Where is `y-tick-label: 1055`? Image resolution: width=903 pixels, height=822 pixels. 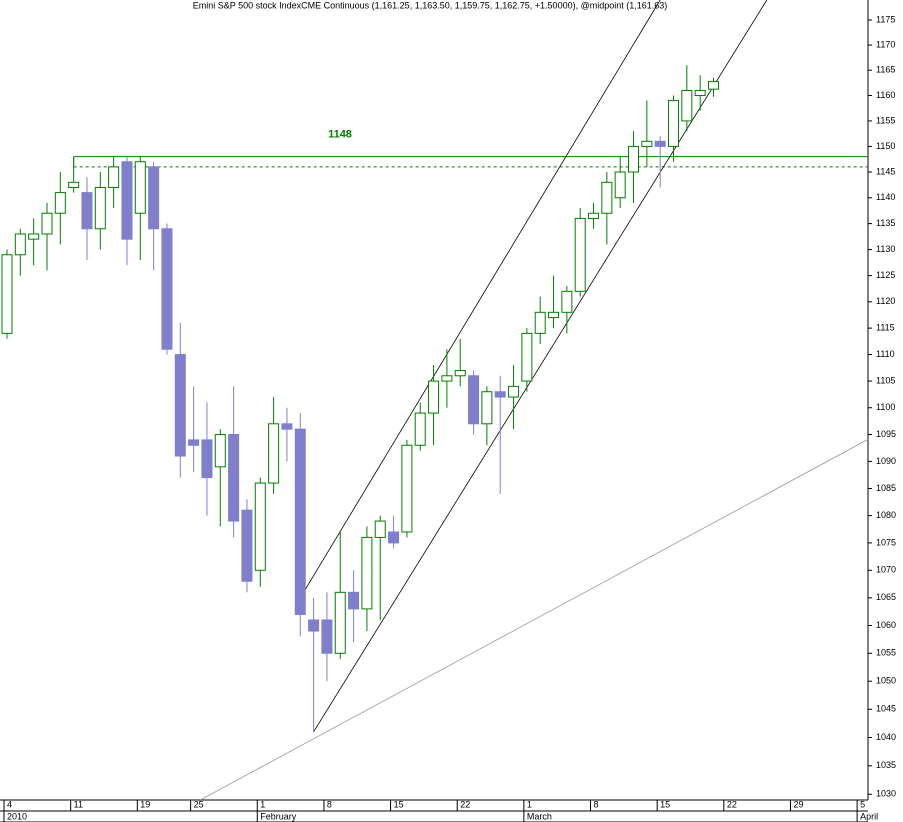 y-tick-label: 1055 is located at coordinates (886, 653).